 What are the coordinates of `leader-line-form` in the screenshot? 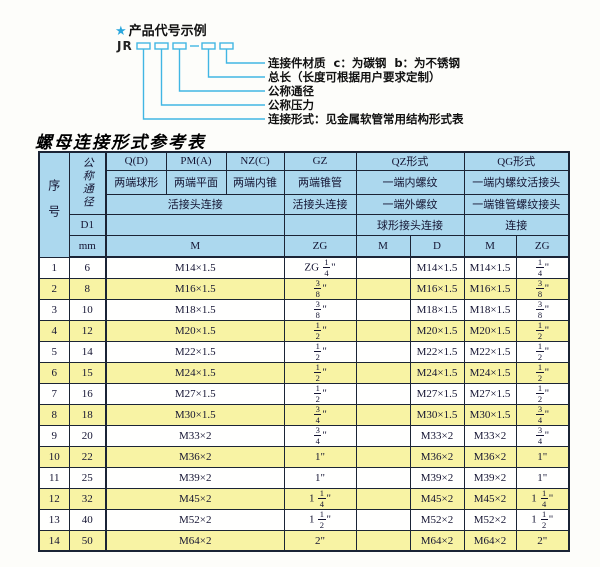 It's located at (203, 84).